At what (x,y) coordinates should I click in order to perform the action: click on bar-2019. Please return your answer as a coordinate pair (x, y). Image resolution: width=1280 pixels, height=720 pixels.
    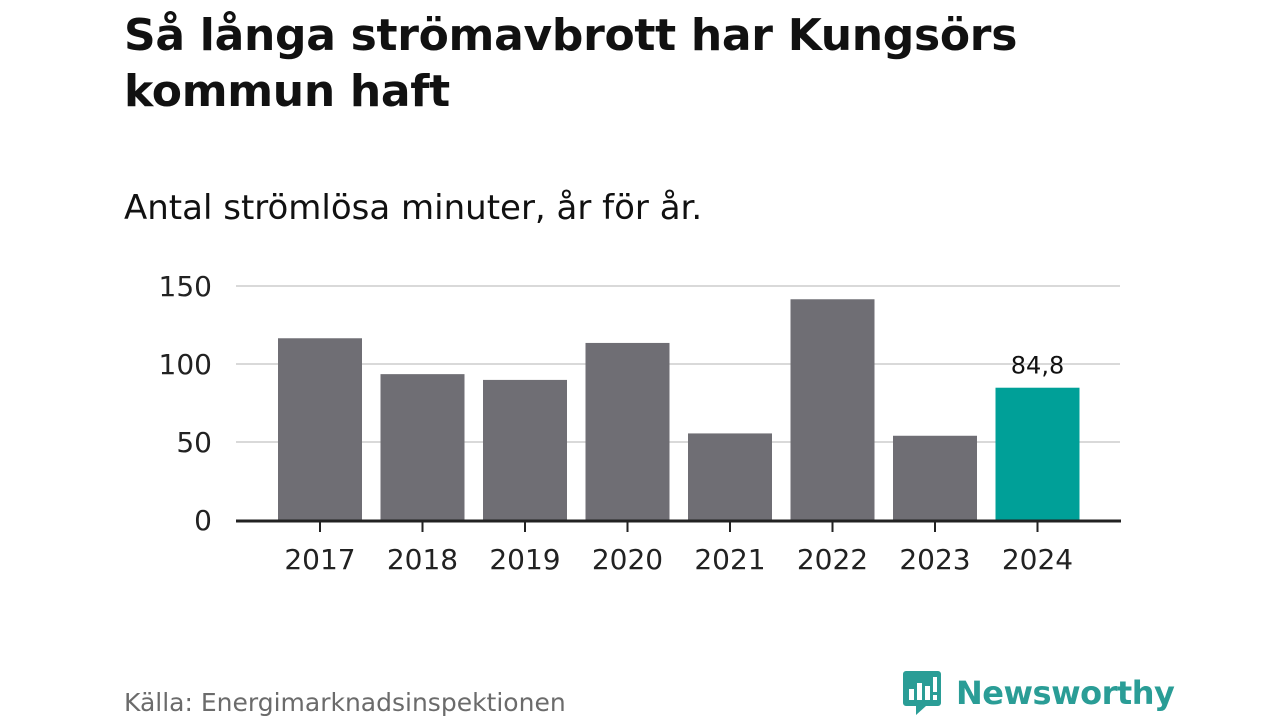
    Looking at the image, I should click on (525, 449).